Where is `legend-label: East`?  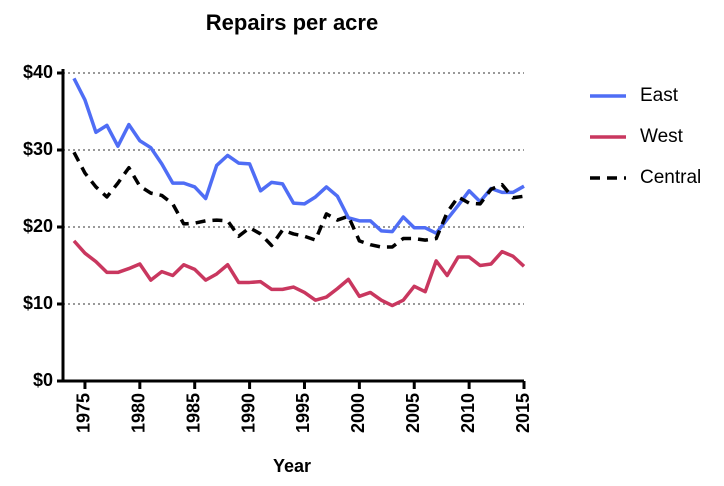 legend-label: East is located at coordinates (659, 95).